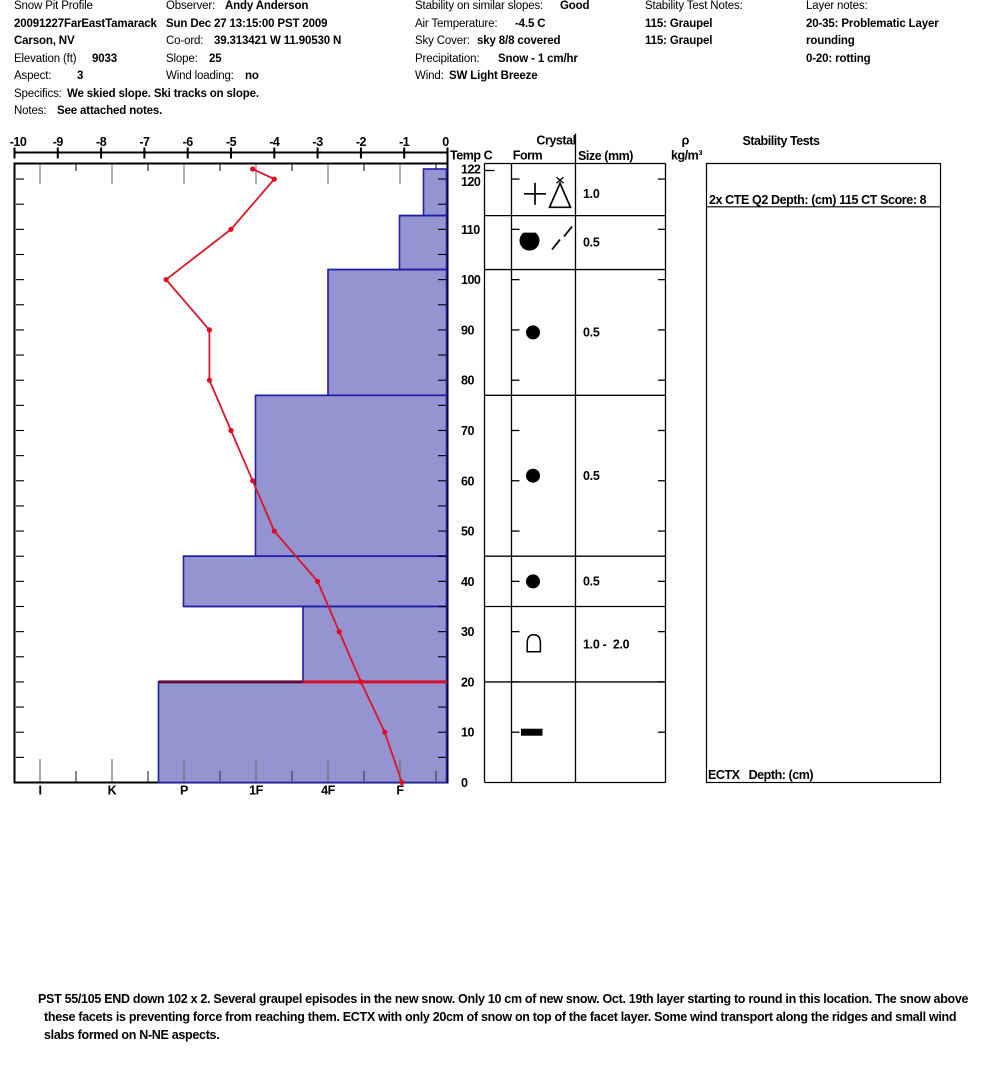  I want to click on svg-text: -1, so click(404, 142).